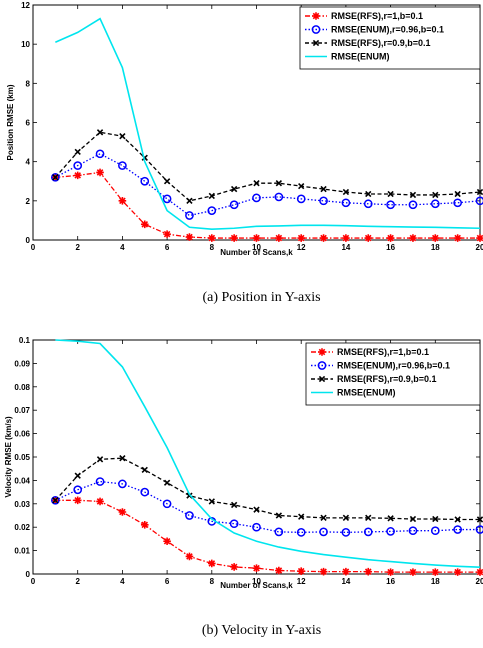 This screenshot has height=648, width=483. I want to click on y-tick-label: 8, so click(28, 83).